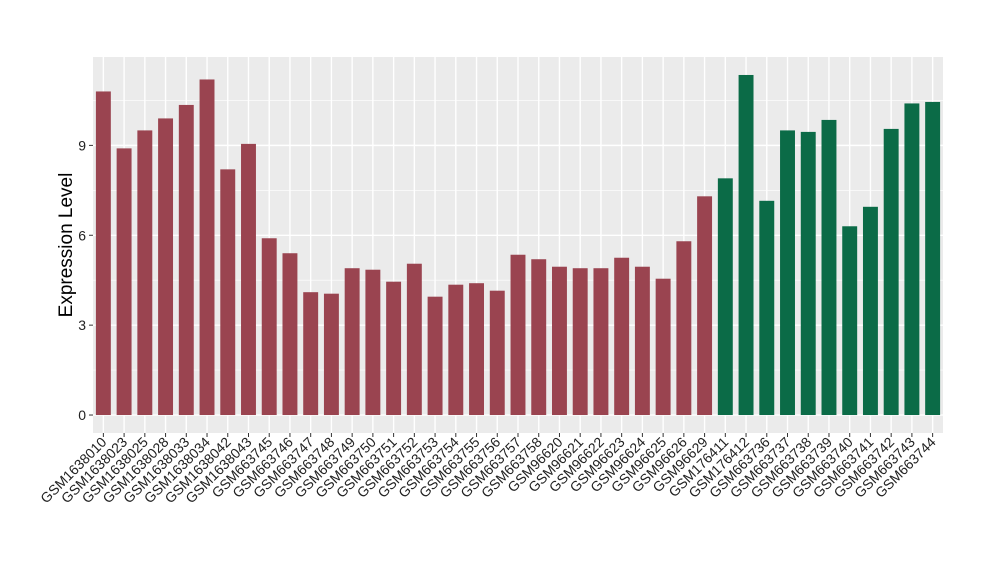  What do you see at coordinates (787, 273) in the screenshot?
I see `bar-GSM663737` at bounding box center [787, 273].